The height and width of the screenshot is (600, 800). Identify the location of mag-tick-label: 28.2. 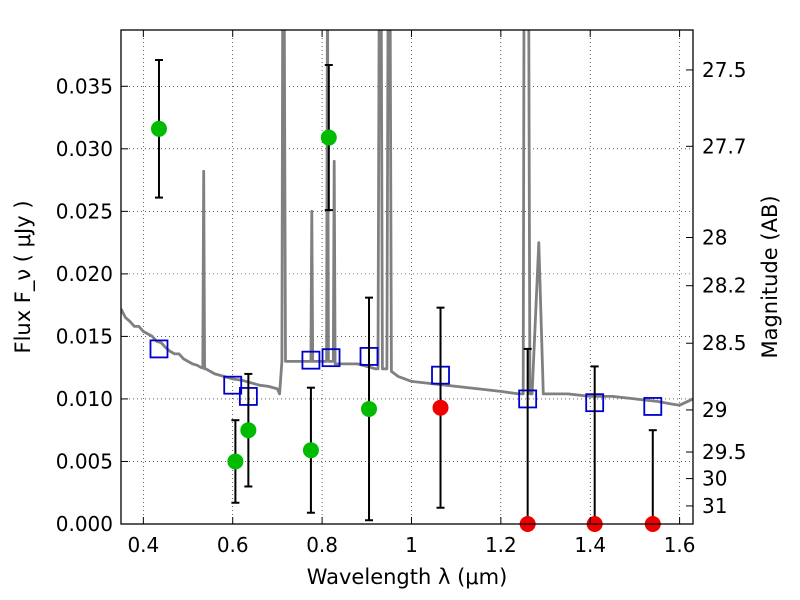
(724, 286).